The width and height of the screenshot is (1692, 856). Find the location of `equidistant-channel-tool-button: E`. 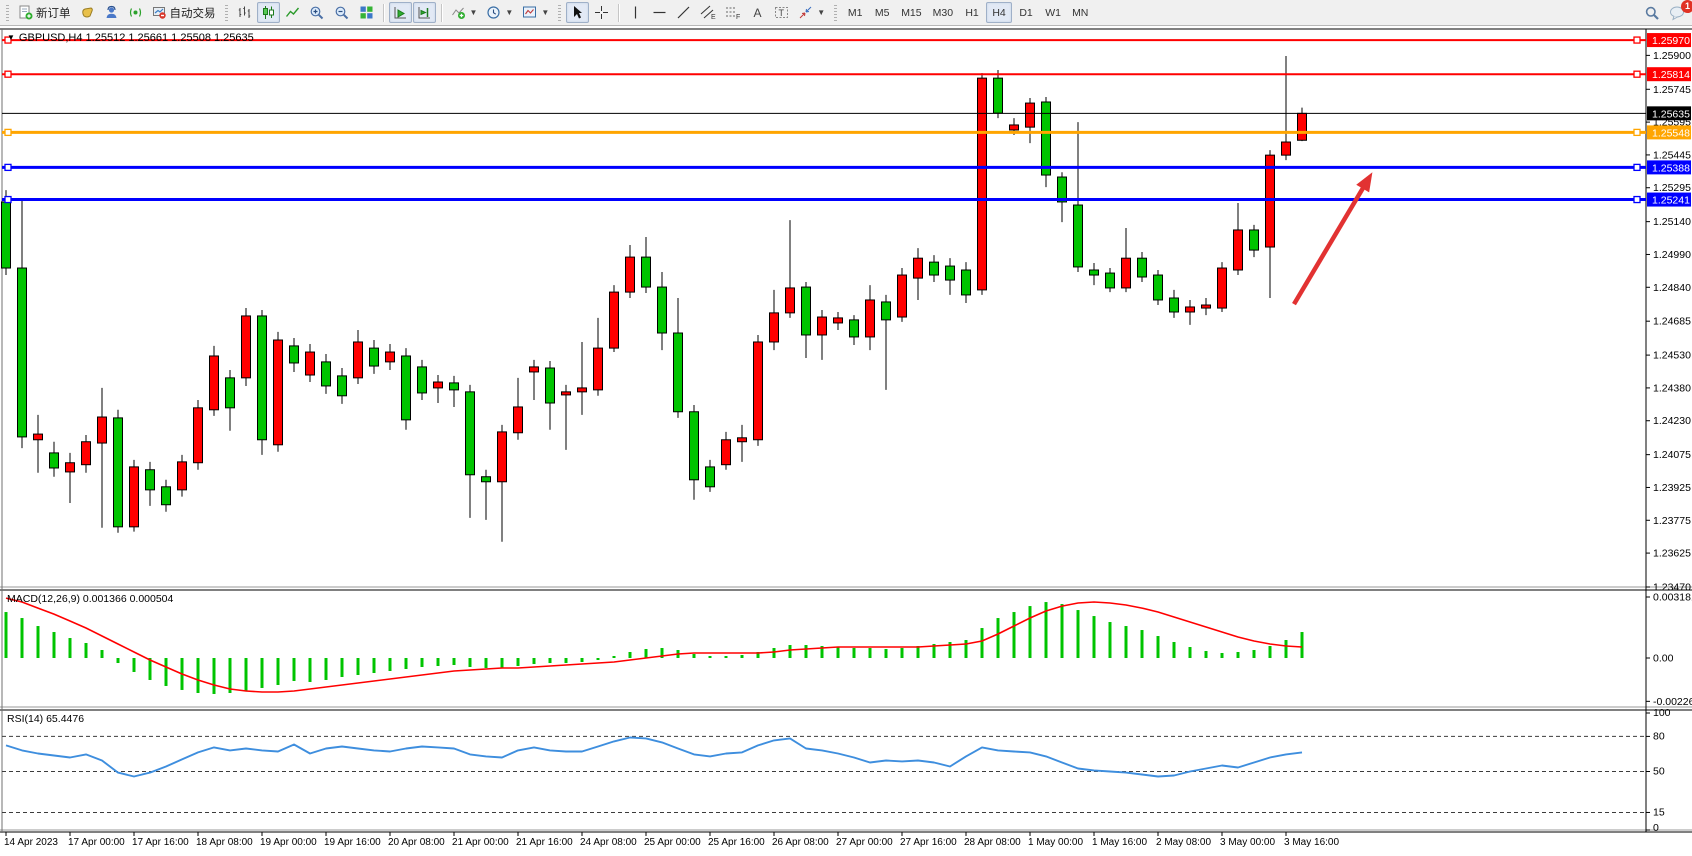

equidistant-channel-tool-button: E is located at coordinates (708, 12).